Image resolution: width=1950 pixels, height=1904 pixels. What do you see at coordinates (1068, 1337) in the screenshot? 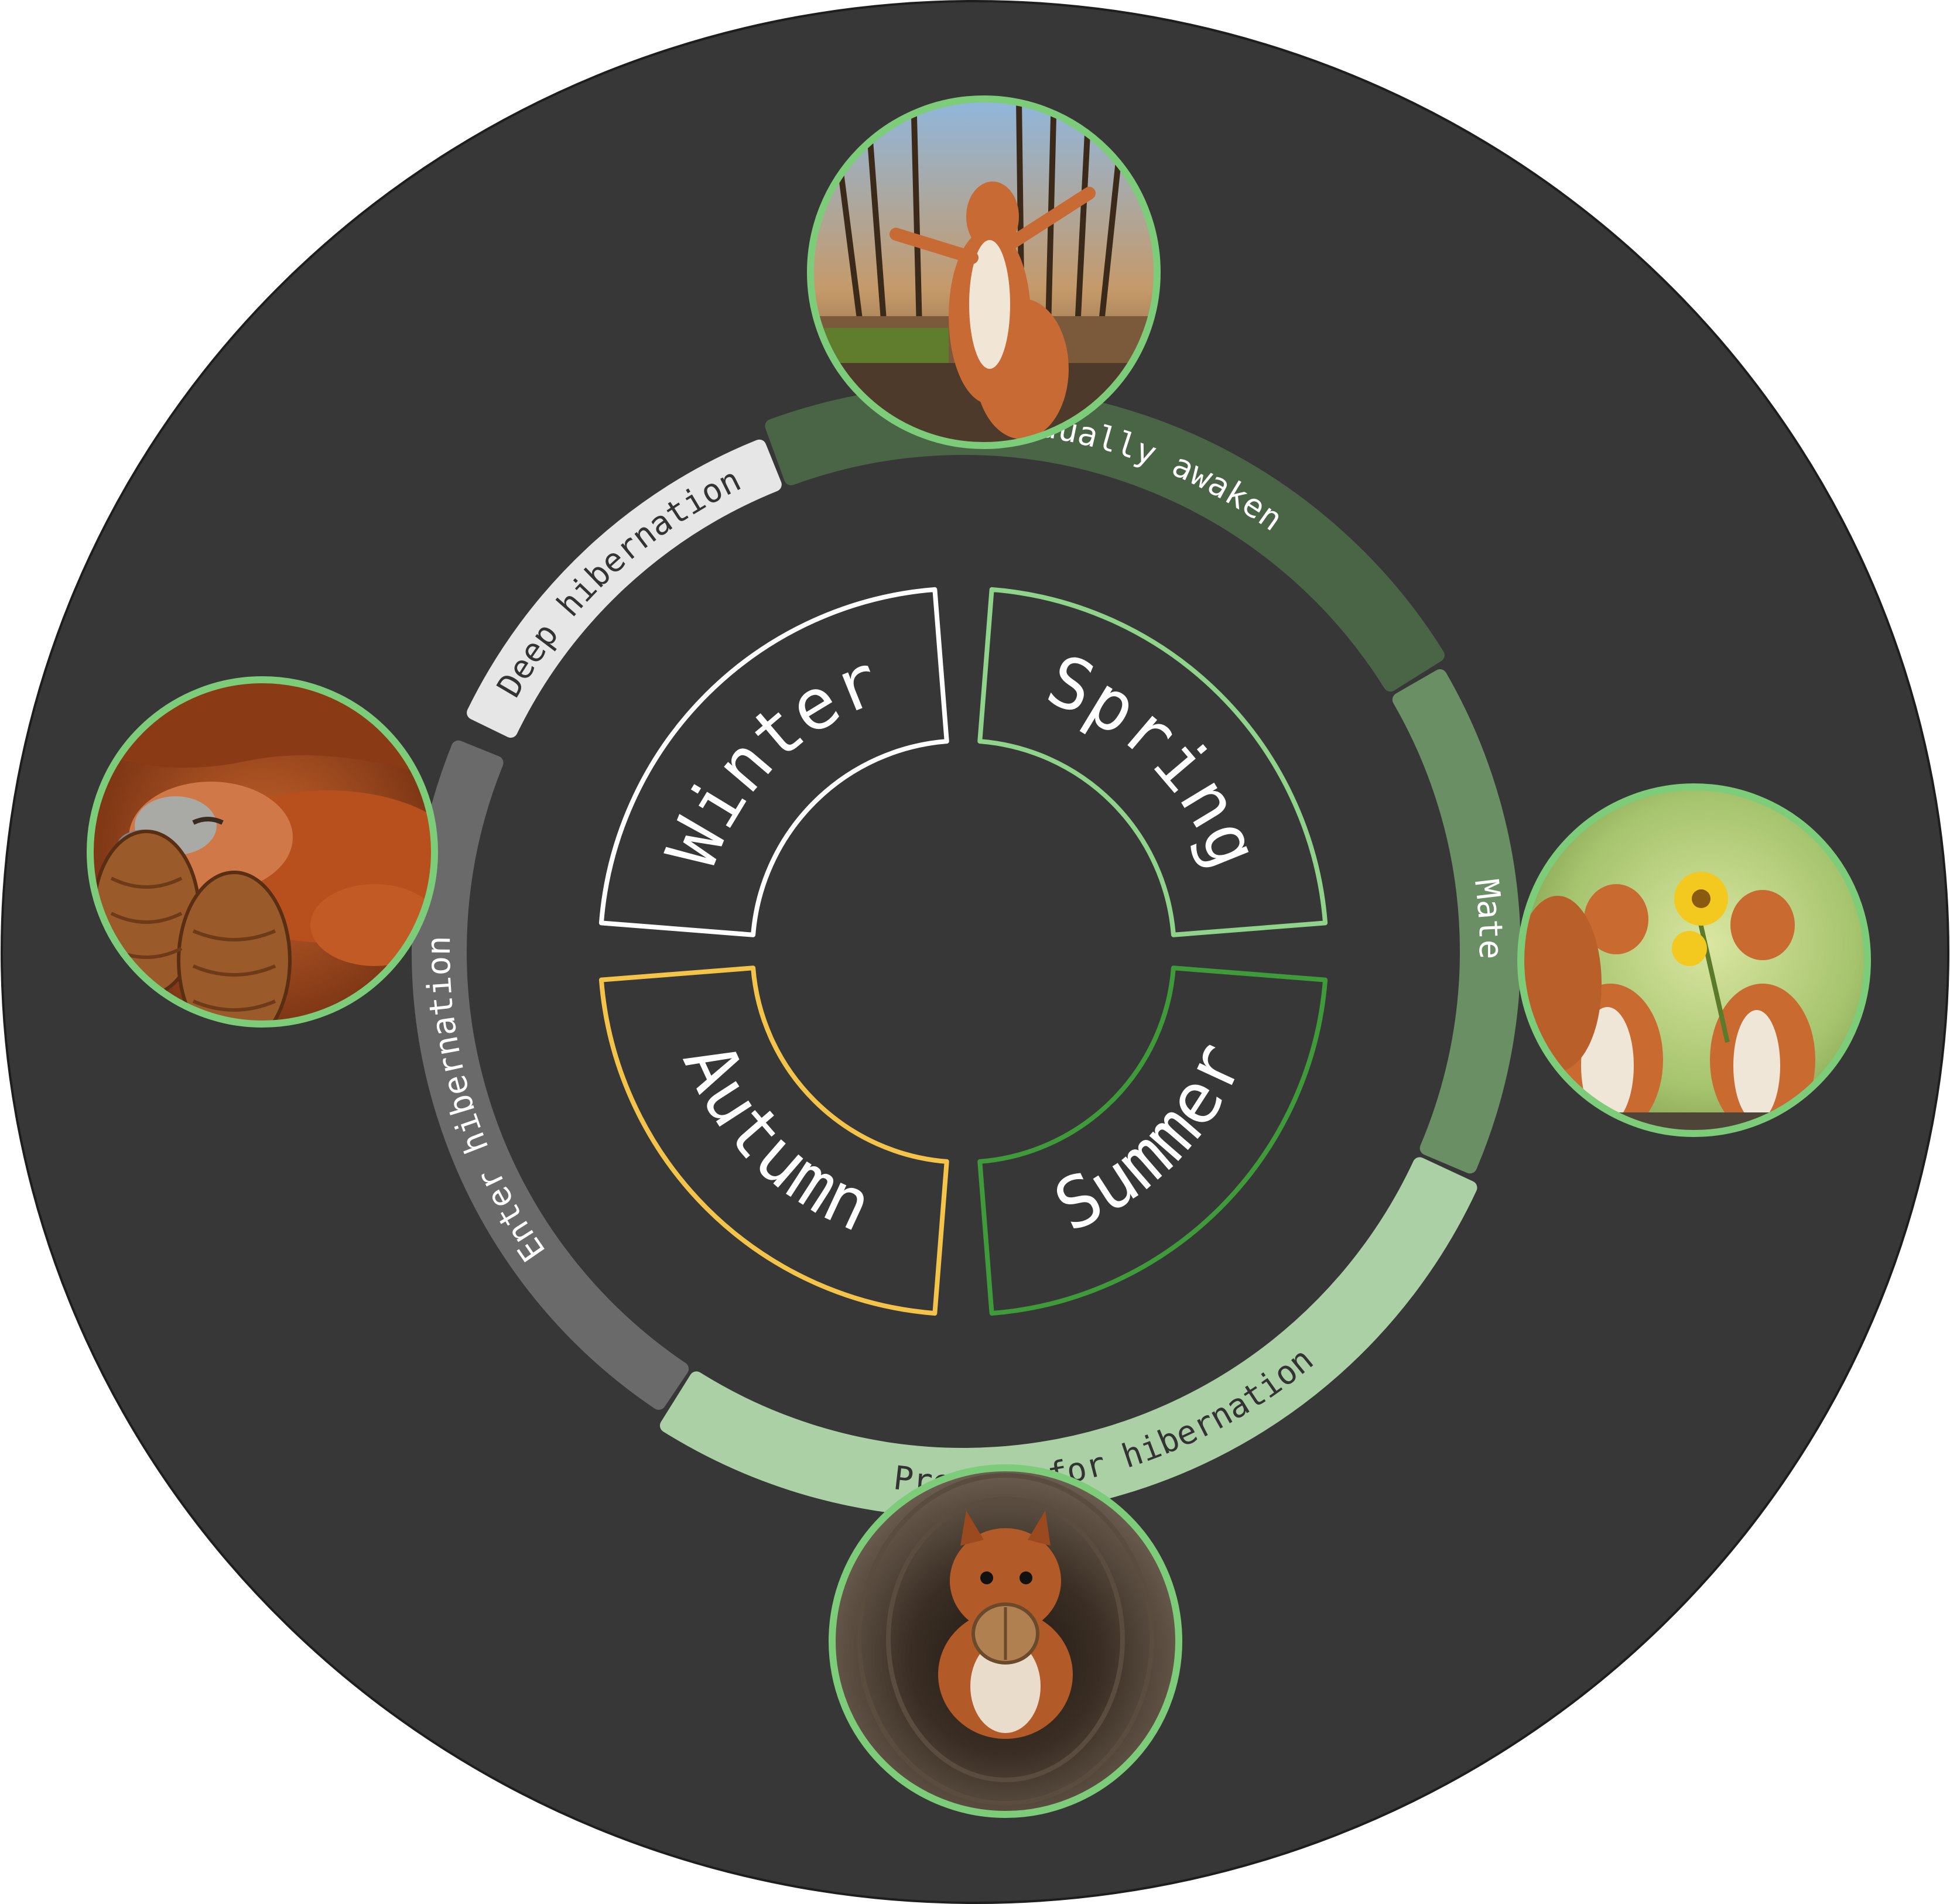
I see `activity-band-prepare-for-hibernation` at bounding box center [1068, 1337].